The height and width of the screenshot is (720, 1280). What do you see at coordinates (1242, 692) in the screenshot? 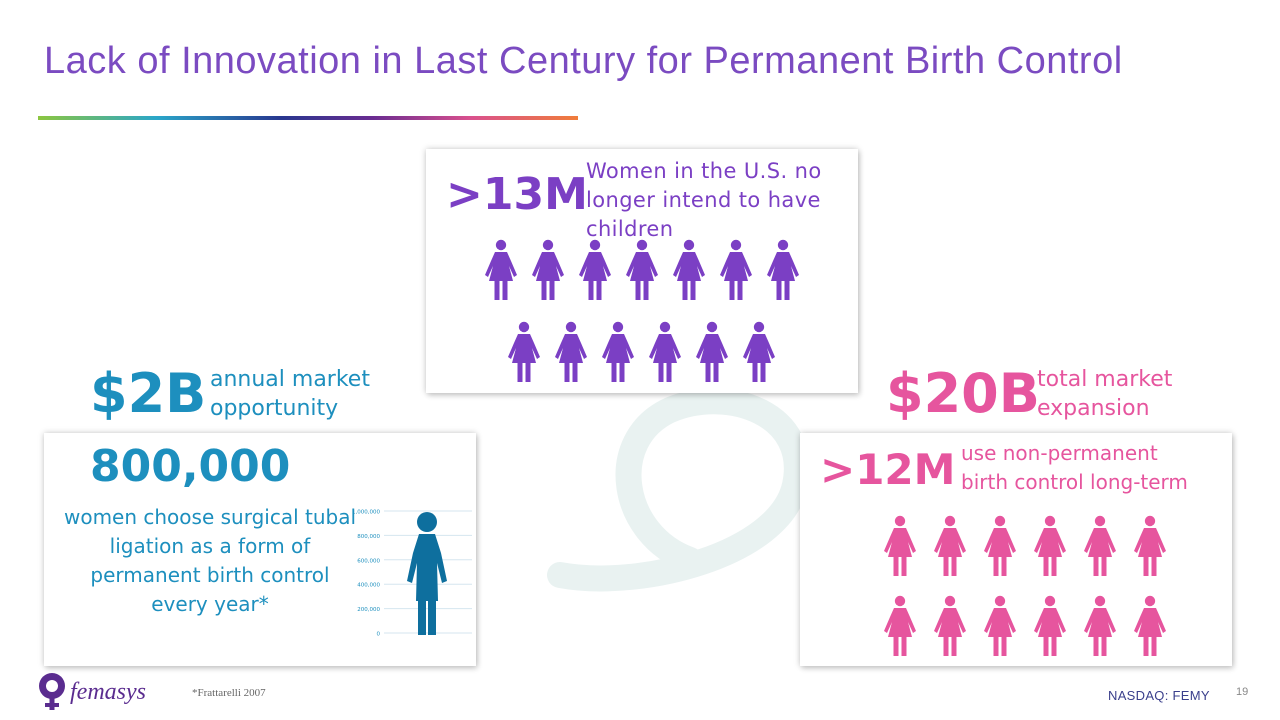
I see `page-number: 19` at bounding box center [1242, 692].